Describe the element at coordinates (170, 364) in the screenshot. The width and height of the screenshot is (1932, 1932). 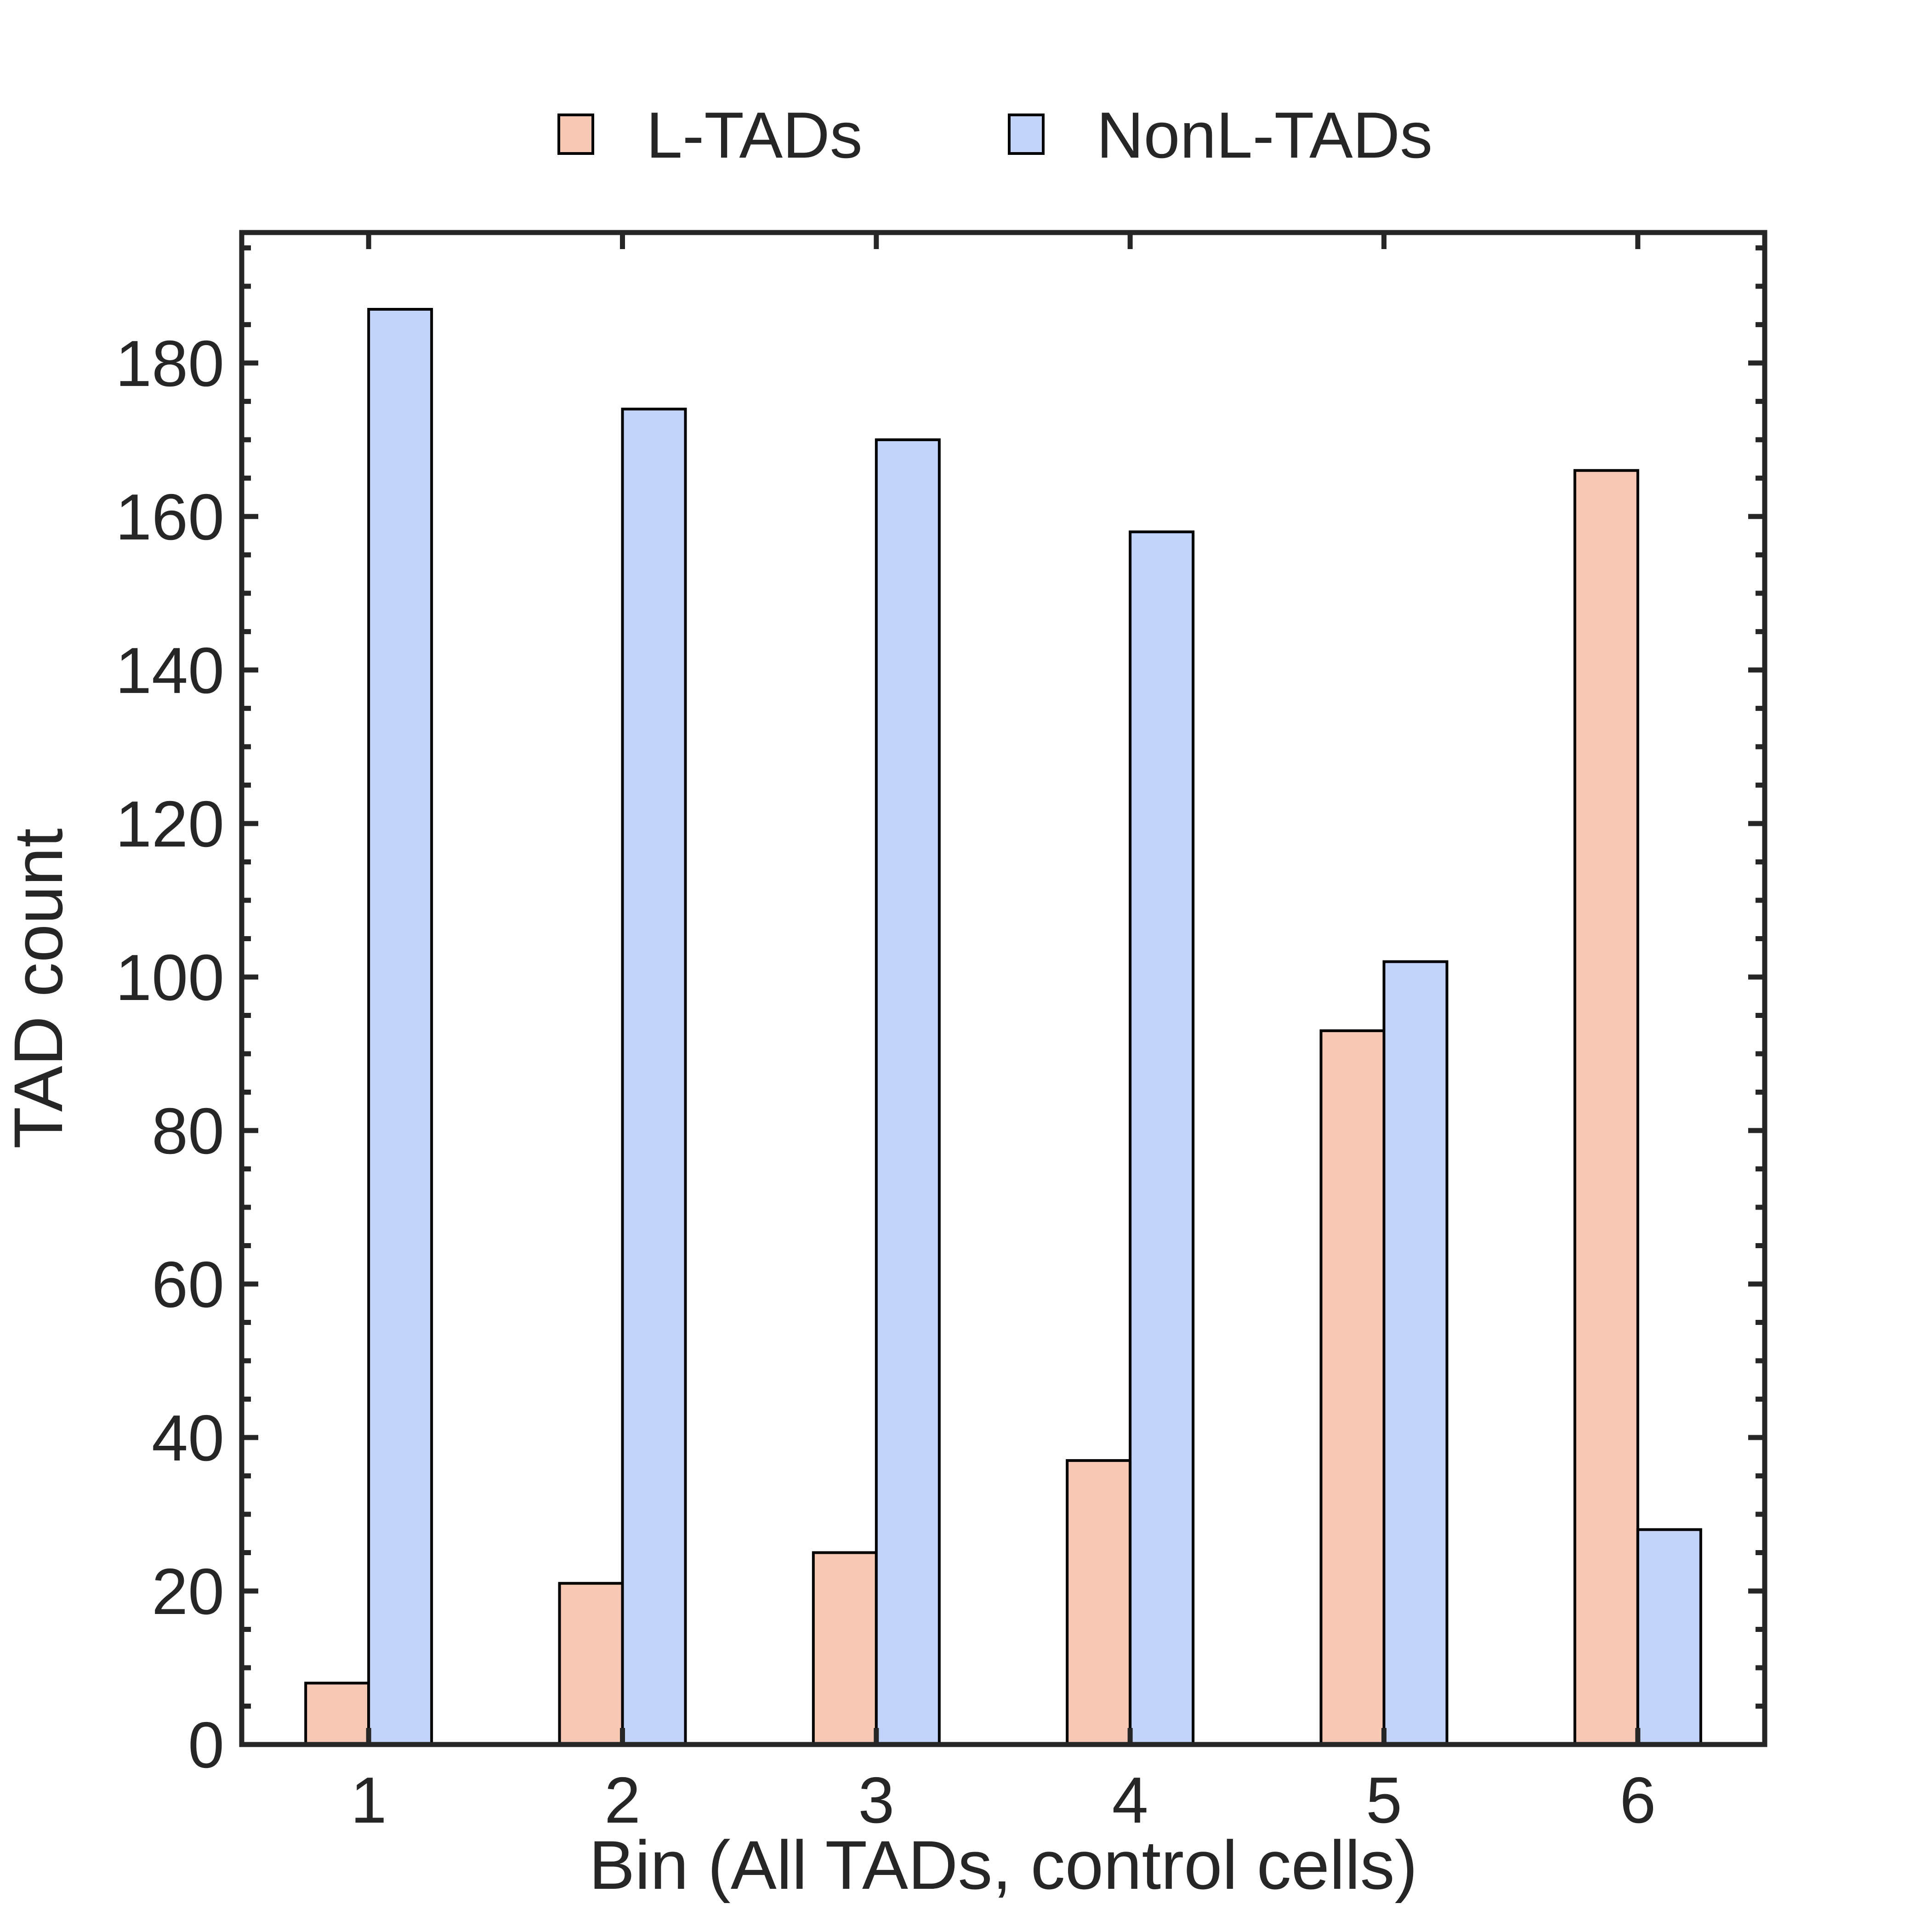
I see `y-tick-label: 180` at that location.